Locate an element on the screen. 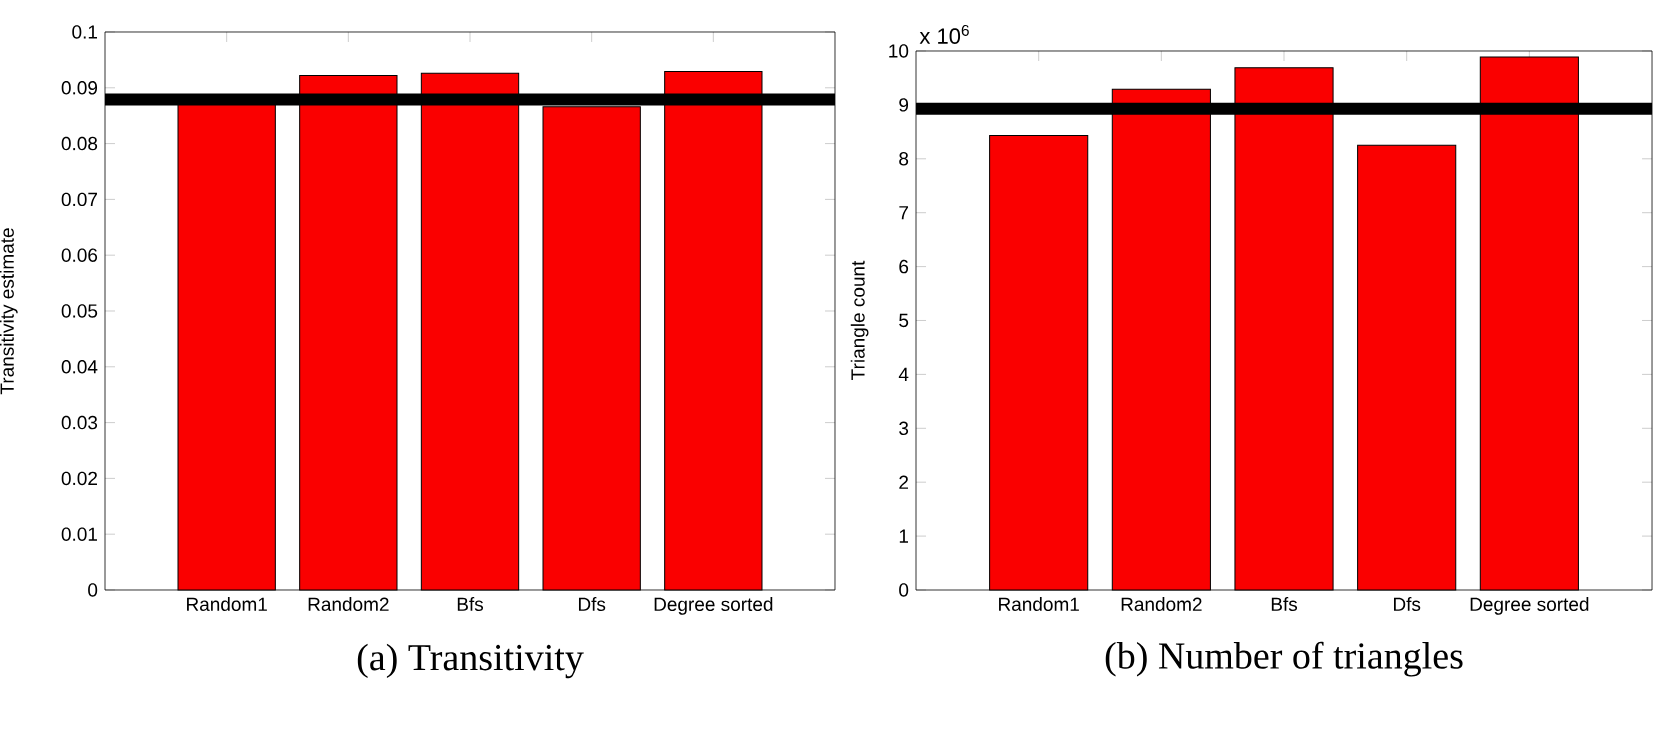 This screenshot has height=738, width=1673. y-tick-label: 0.1 is located at coordinates (84, 32).